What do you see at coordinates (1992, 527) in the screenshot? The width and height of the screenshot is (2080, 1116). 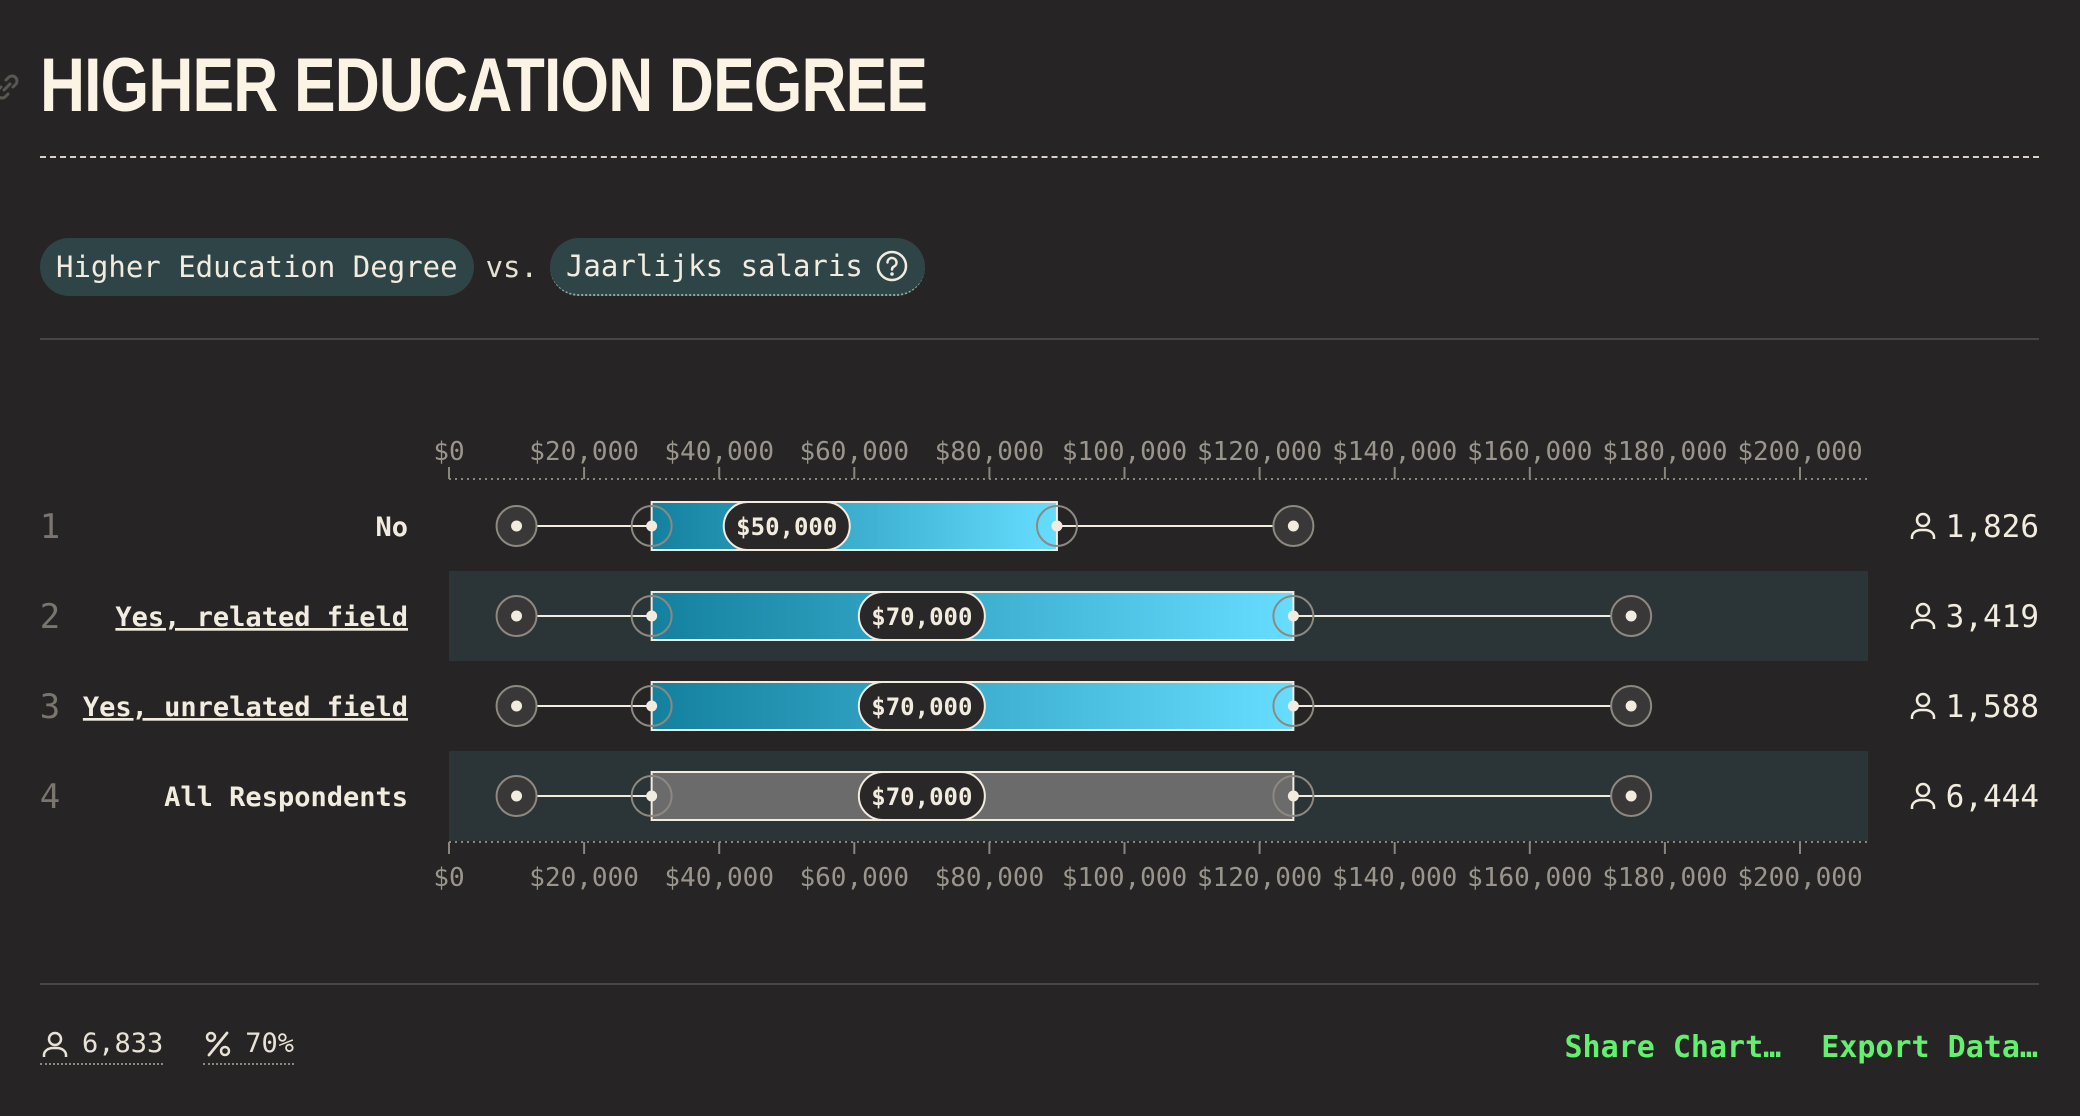 I see `row-count: 1,826` at bounding box center [1992, 527].